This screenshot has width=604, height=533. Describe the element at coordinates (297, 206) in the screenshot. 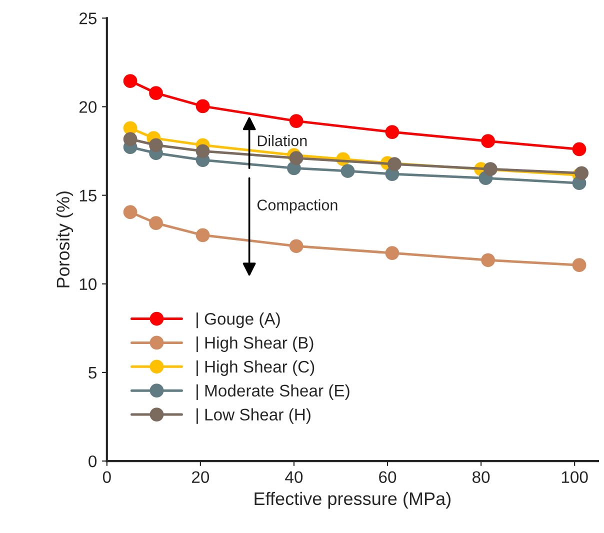

I see `annotation: Compaction` at that location.